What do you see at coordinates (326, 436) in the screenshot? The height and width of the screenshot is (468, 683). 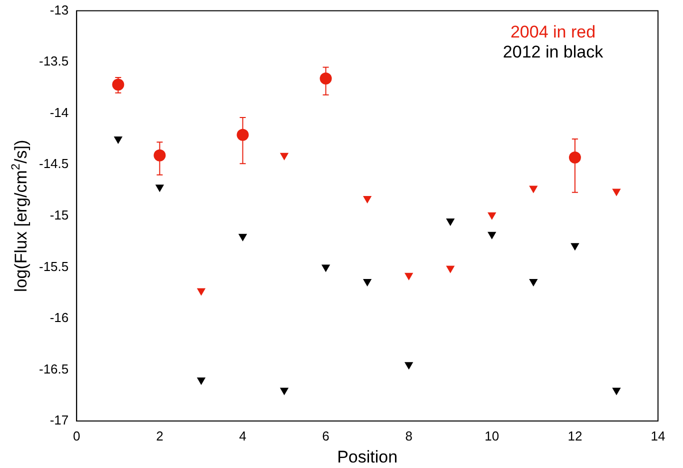 I see `x-tick-label: 6` at bounding box center [326, 436].